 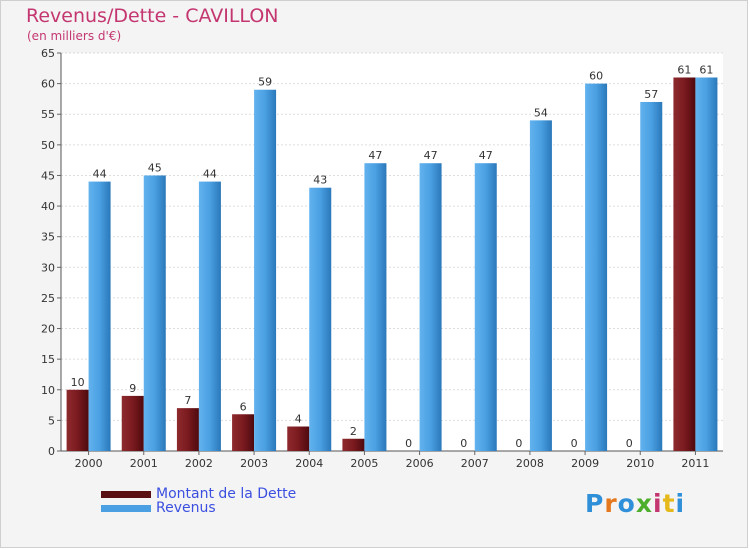 I want to click on y-tick-label: 10, so click(x=48, y=390).